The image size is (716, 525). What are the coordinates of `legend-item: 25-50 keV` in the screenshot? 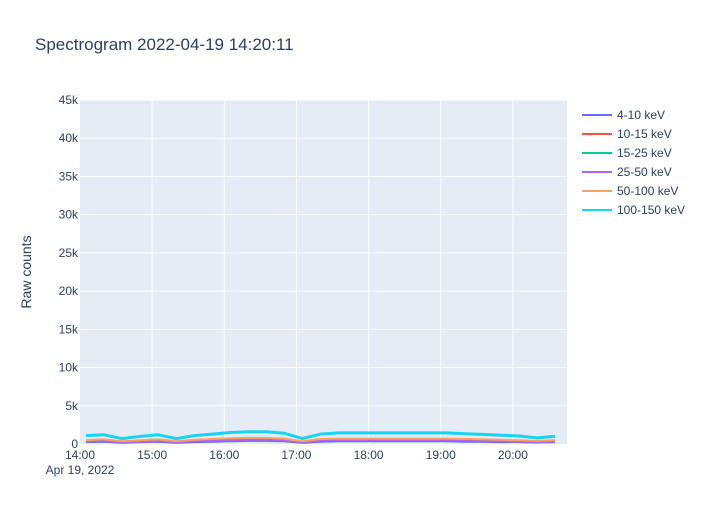 It's located at (627, 172).